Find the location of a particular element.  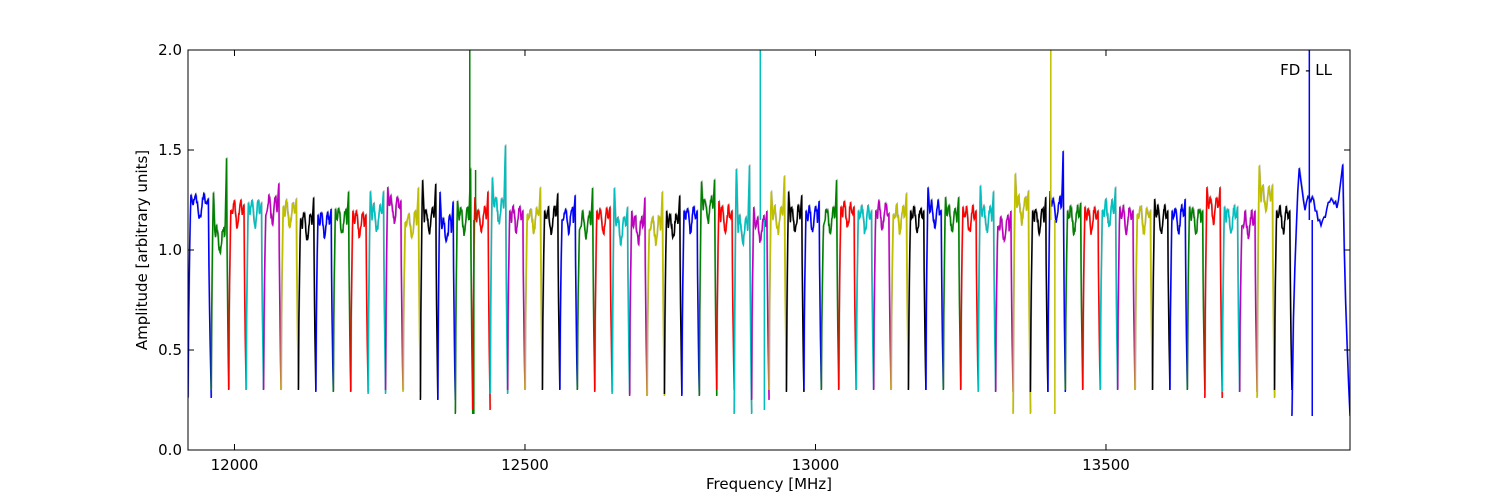

x-tick-label: 13500 is located at coordinates (1106, 465).